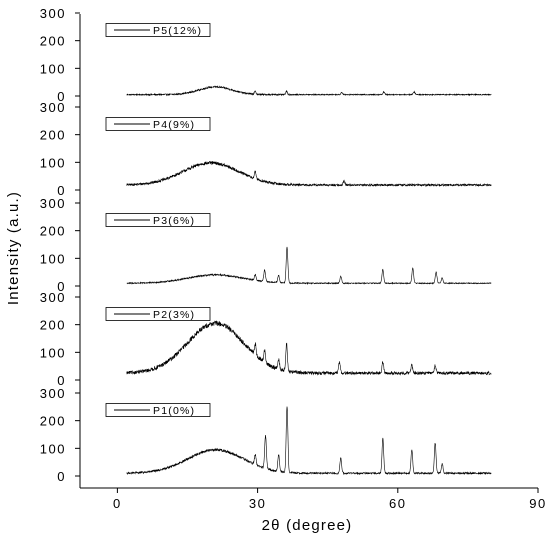 This screenshot has height=542, width=550. Describe the element at coordinates (537, 503) in the screenshot. I see `x-tick-label: 90` at that location.